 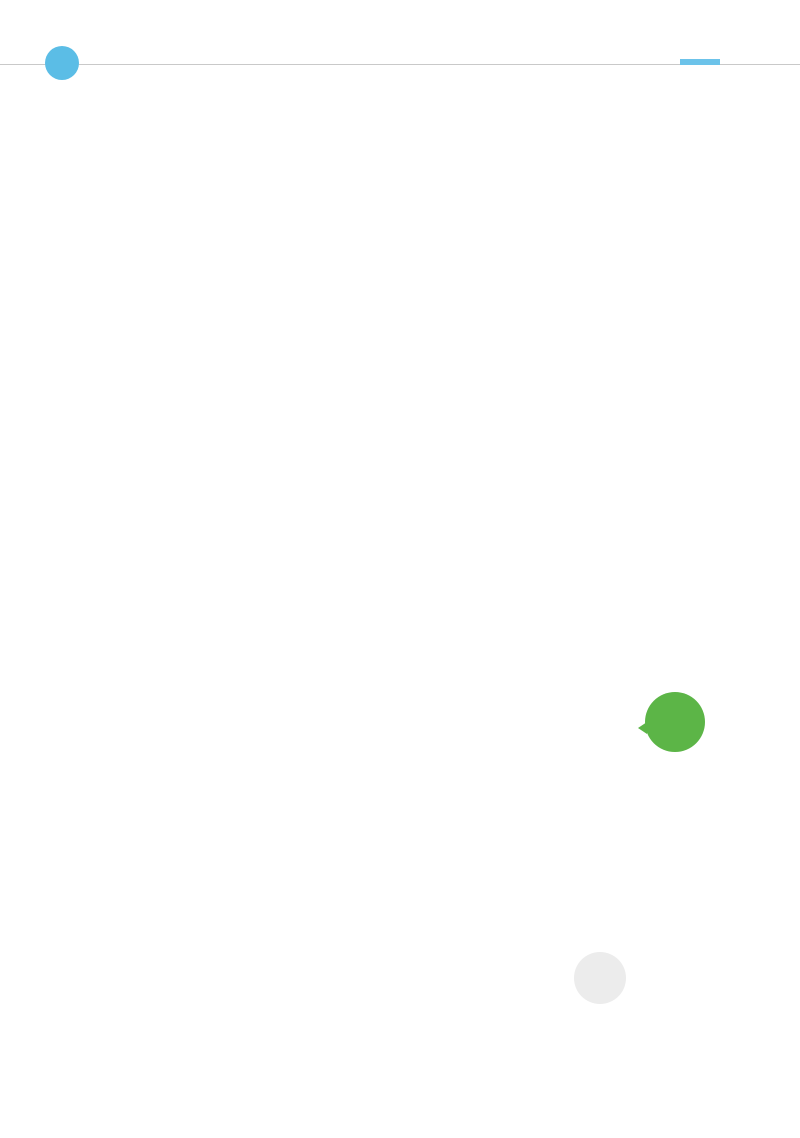 I want to click on header-divider, so click(x=400, y=64).